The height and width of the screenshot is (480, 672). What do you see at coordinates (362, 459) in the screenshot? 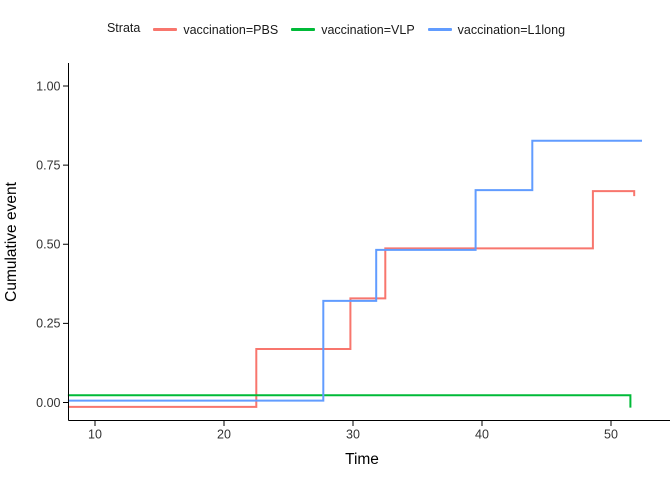
I see `x-axis-title: Time` at bounding box center [362, 459].